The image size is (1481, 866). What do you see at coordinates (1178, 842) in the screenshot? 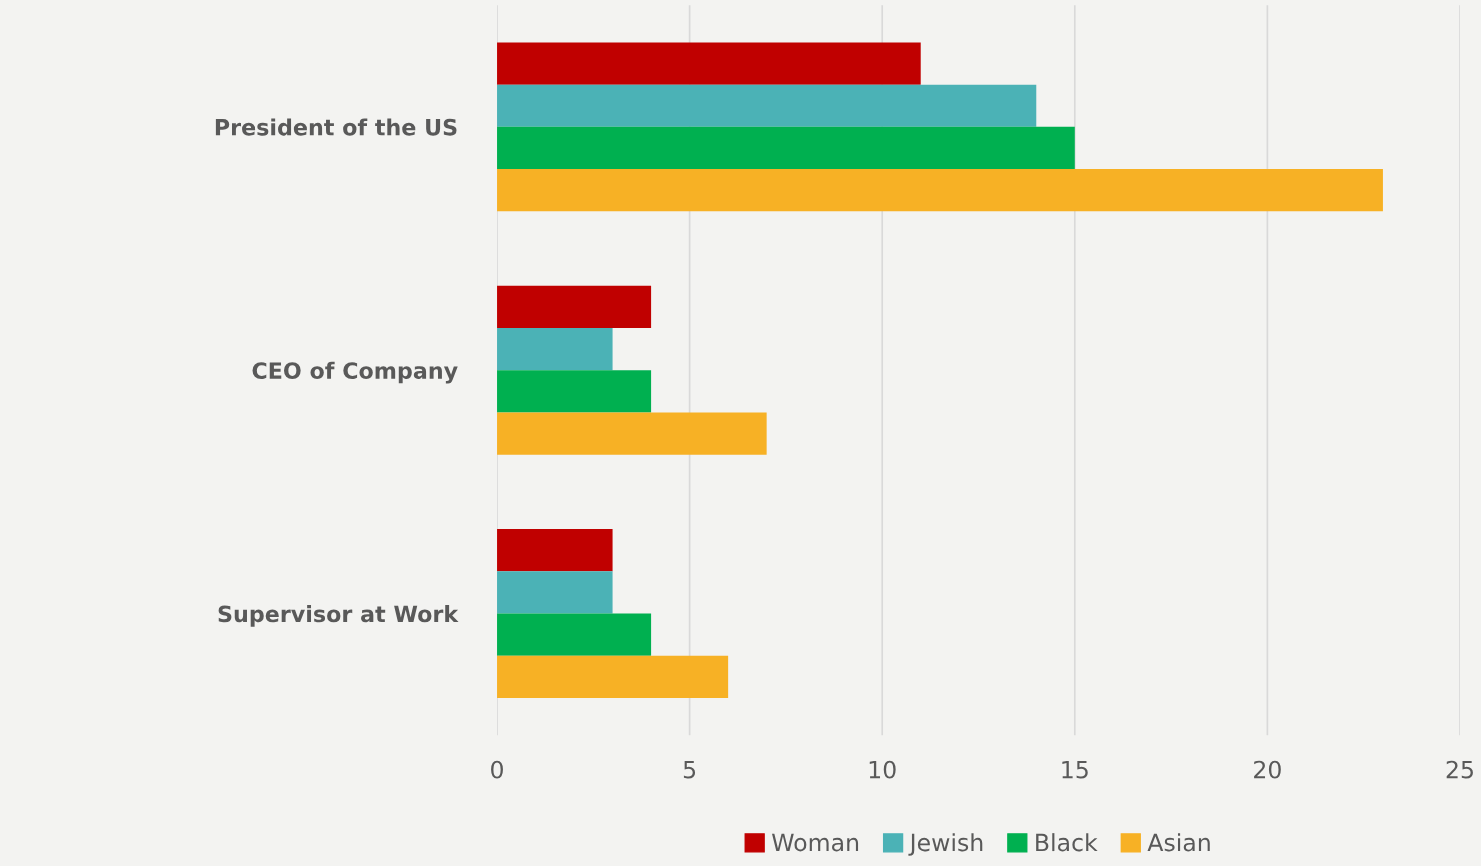
I see `legend-label: Asian` at bounding box center [1178, 842].